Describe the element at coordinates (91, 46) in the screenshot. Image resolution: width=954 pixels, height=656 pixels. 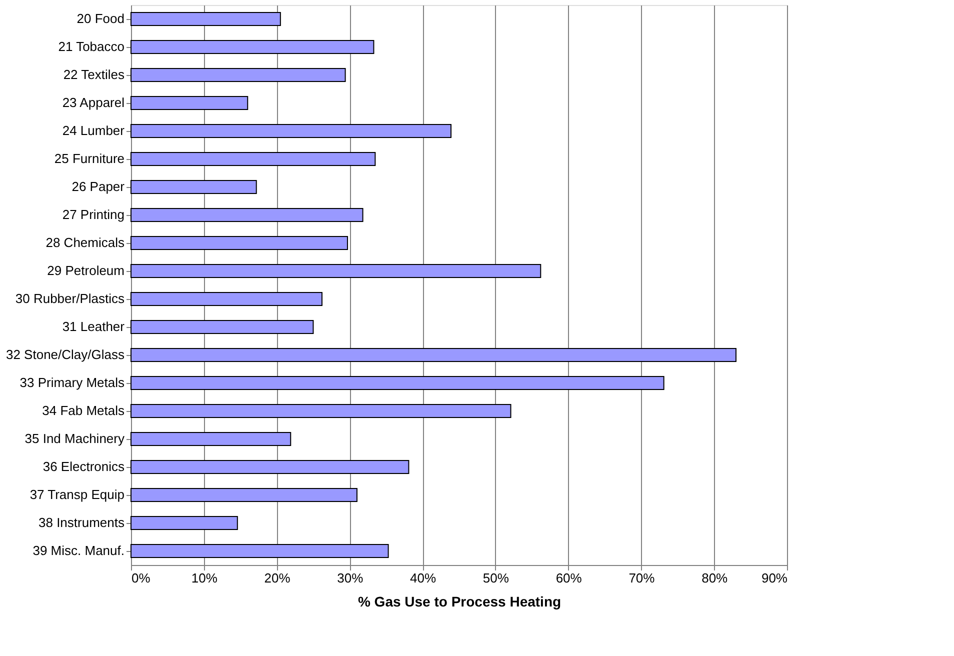
I see `y-tick-label: 21 Tobacco` at that location.